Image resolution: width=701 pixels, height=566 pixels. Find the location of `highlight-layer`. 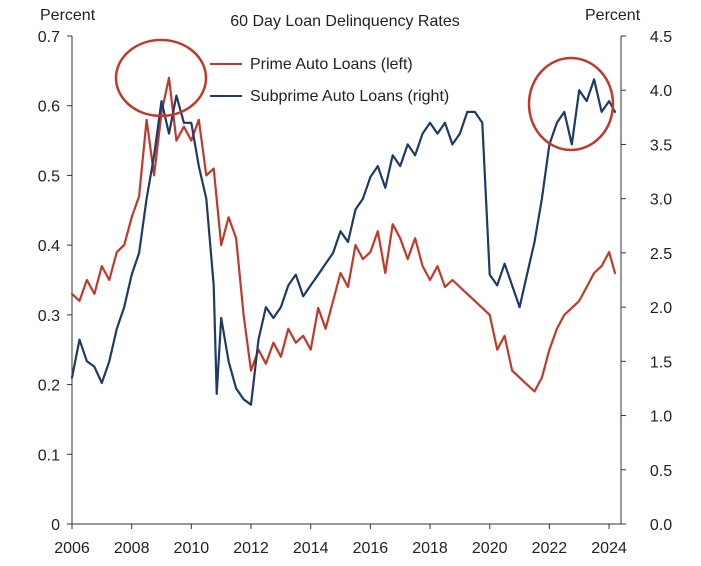

highlight-layer is located at coordinates (364, 95).